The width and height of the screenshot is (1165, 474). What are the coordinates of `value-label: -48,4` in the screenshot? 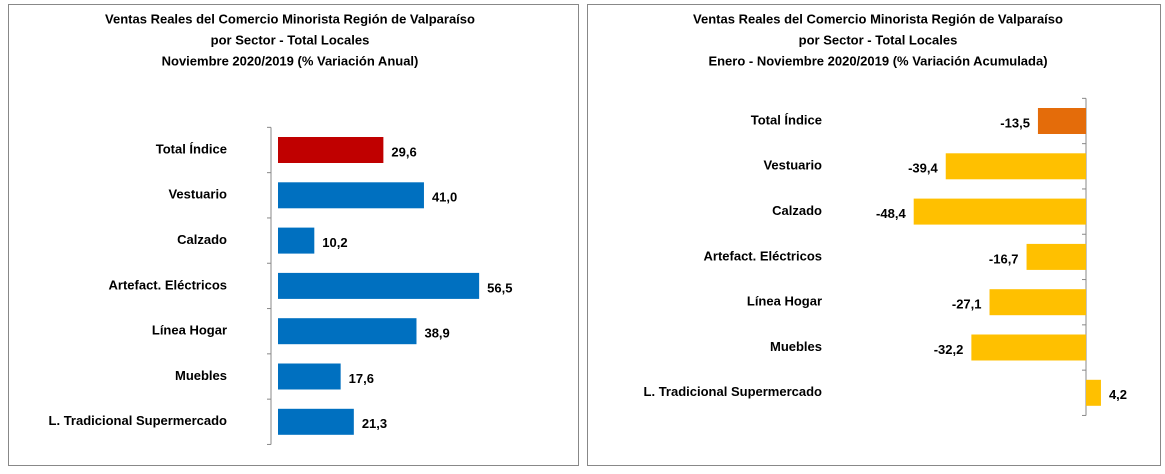 It's located at (891, 213).